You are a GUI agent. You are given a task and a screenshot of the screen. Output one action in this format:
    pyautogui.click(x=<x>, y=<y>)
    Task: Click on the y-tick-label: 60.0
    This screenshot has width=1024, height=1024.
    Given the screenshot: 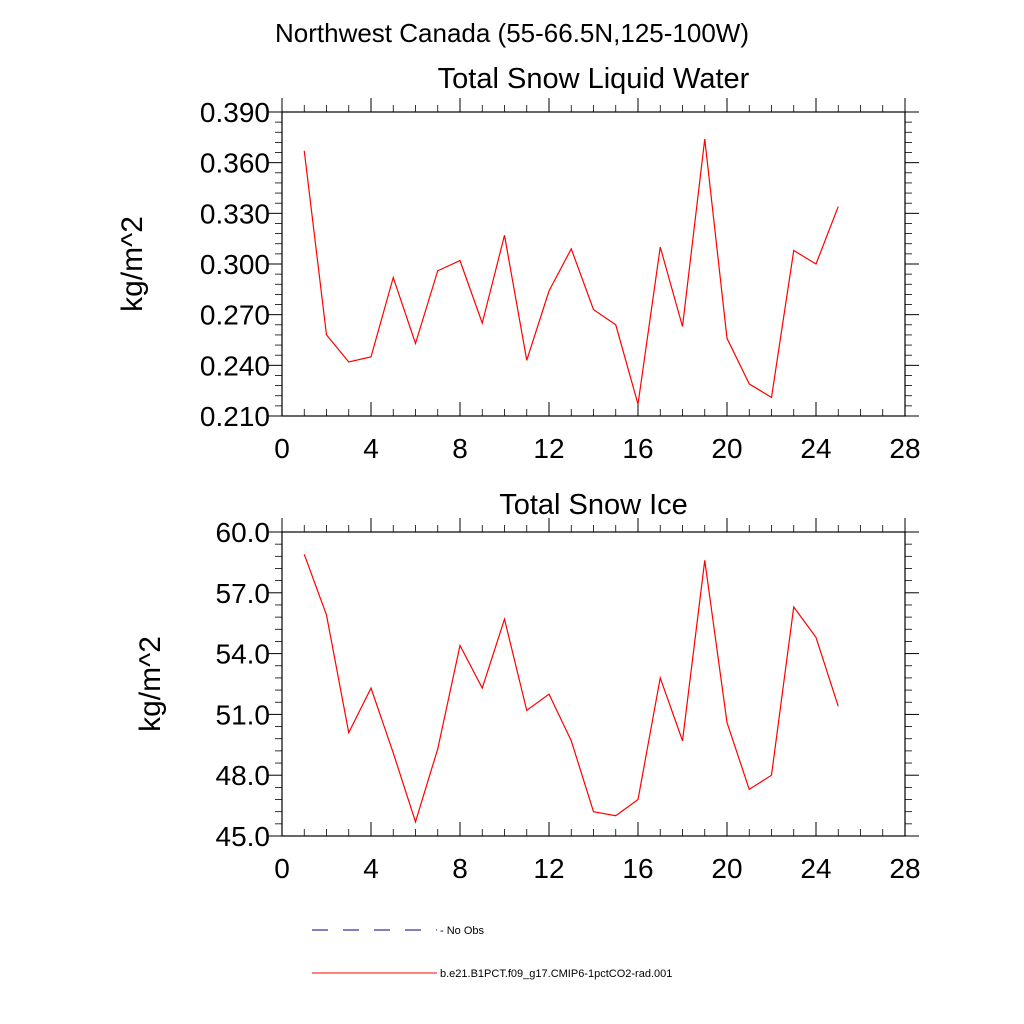 What is the action you would take?
    pyautogui.click(x=243, y=532)
    